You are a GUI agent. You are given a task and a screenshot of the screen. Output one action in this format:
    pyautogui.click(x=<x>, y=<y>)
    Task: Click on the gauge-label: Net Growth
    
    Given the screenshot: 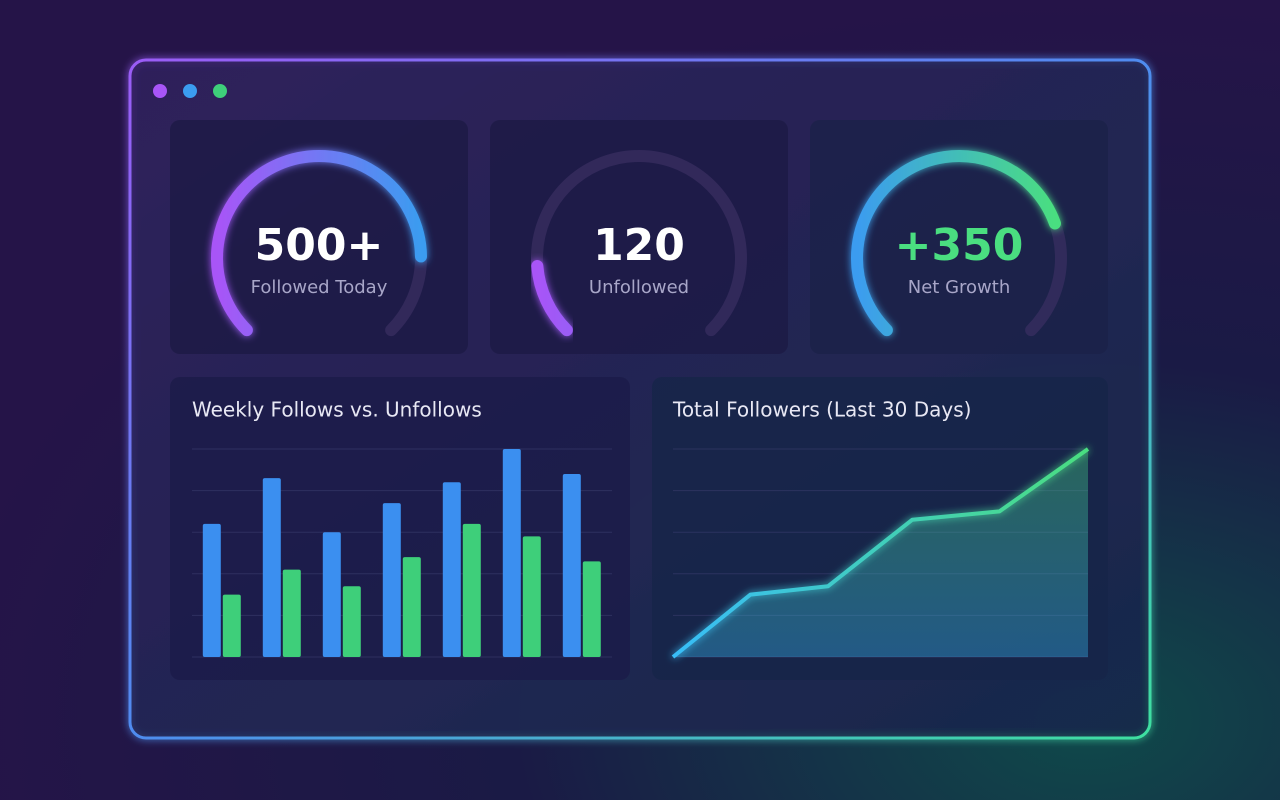 What is the action you would take?
    pyautogui.click(x=959, y=287)
    